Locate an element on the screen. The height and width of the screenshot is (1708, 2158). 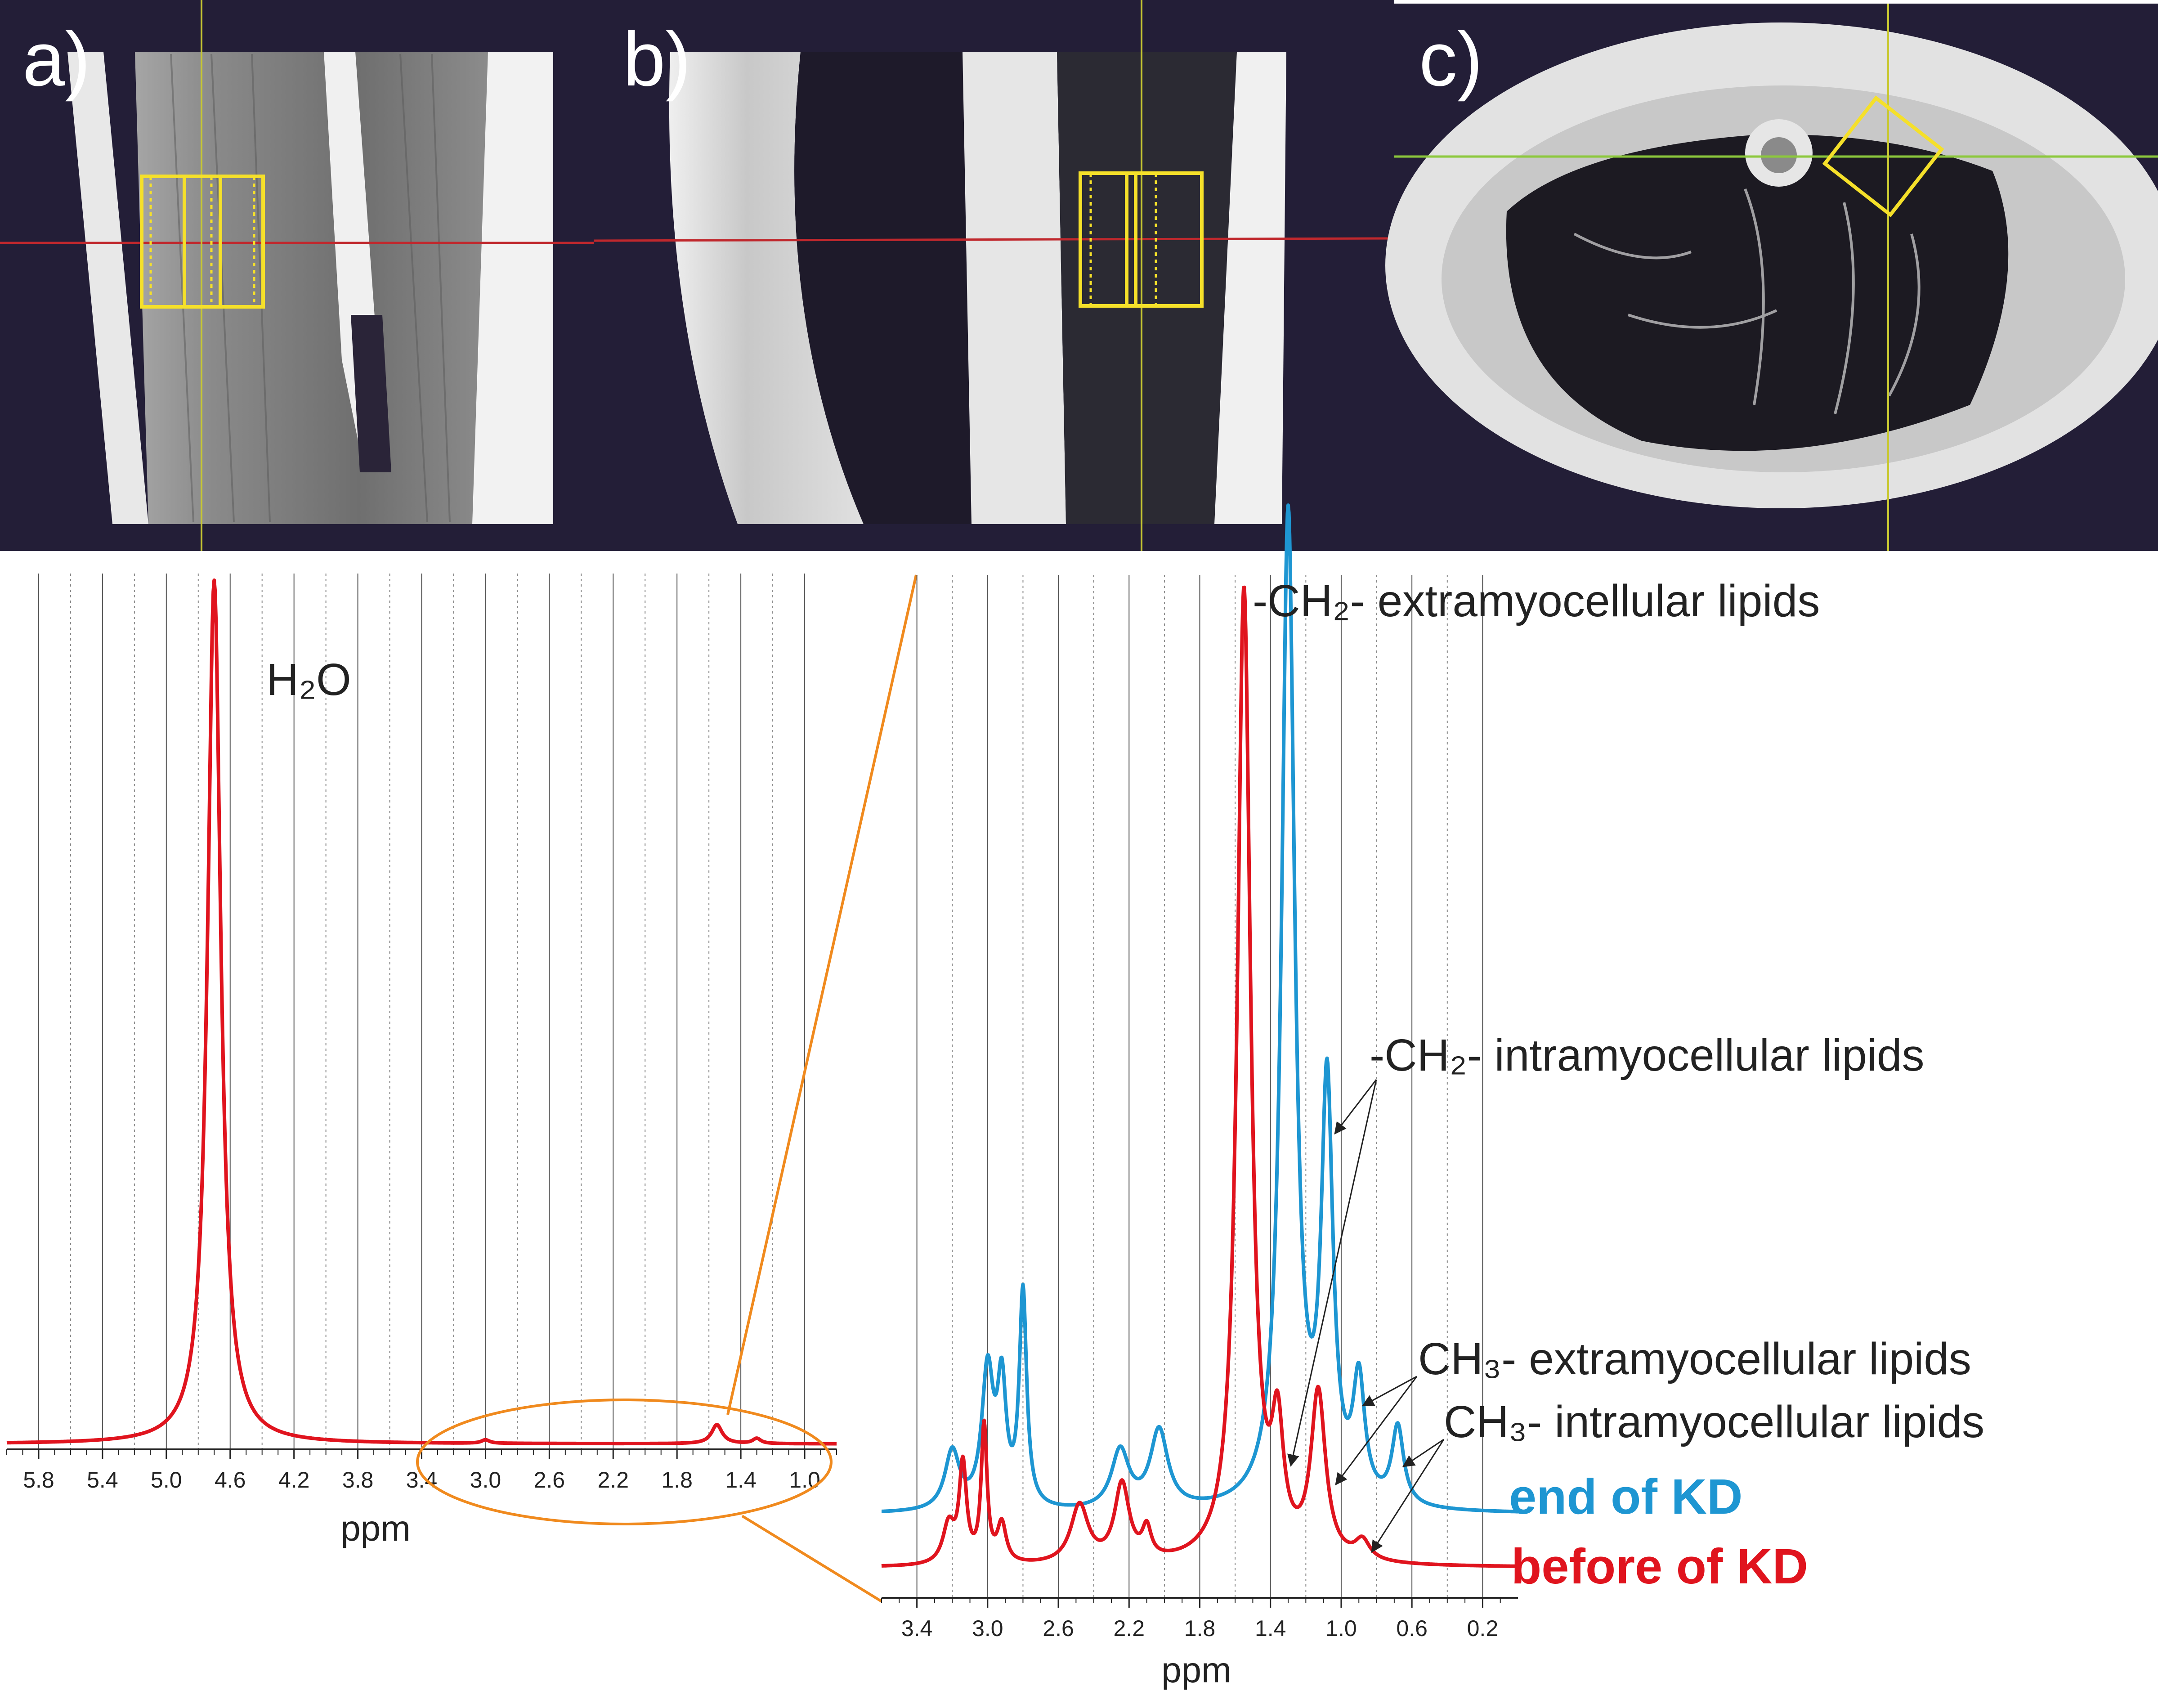
x-tick-label: 5.8 is located at coordinates (39, 1480).